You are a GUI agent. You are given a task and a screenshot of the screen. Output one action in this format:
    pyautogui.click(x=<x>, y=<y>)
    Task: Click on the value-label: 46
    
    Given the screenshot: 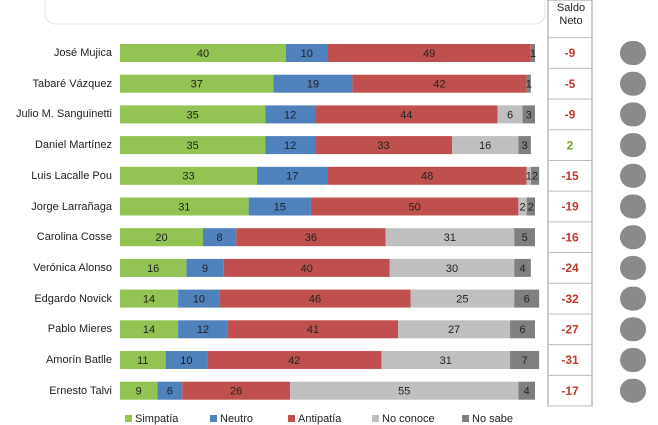 What is the action you would take?
    pyautogui.click(x=315, y=300)
    